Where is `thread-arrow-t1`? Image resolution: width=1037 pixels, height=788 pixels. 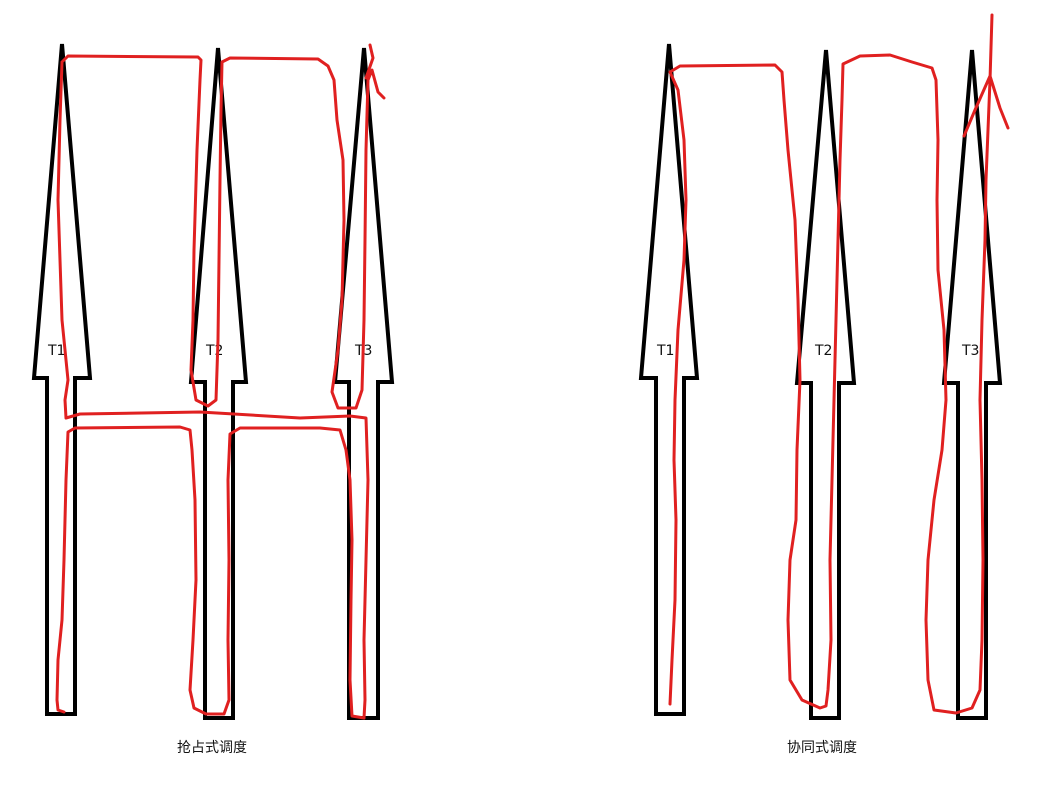
thread-arrow-t1 is located at coordinates (62, 379).